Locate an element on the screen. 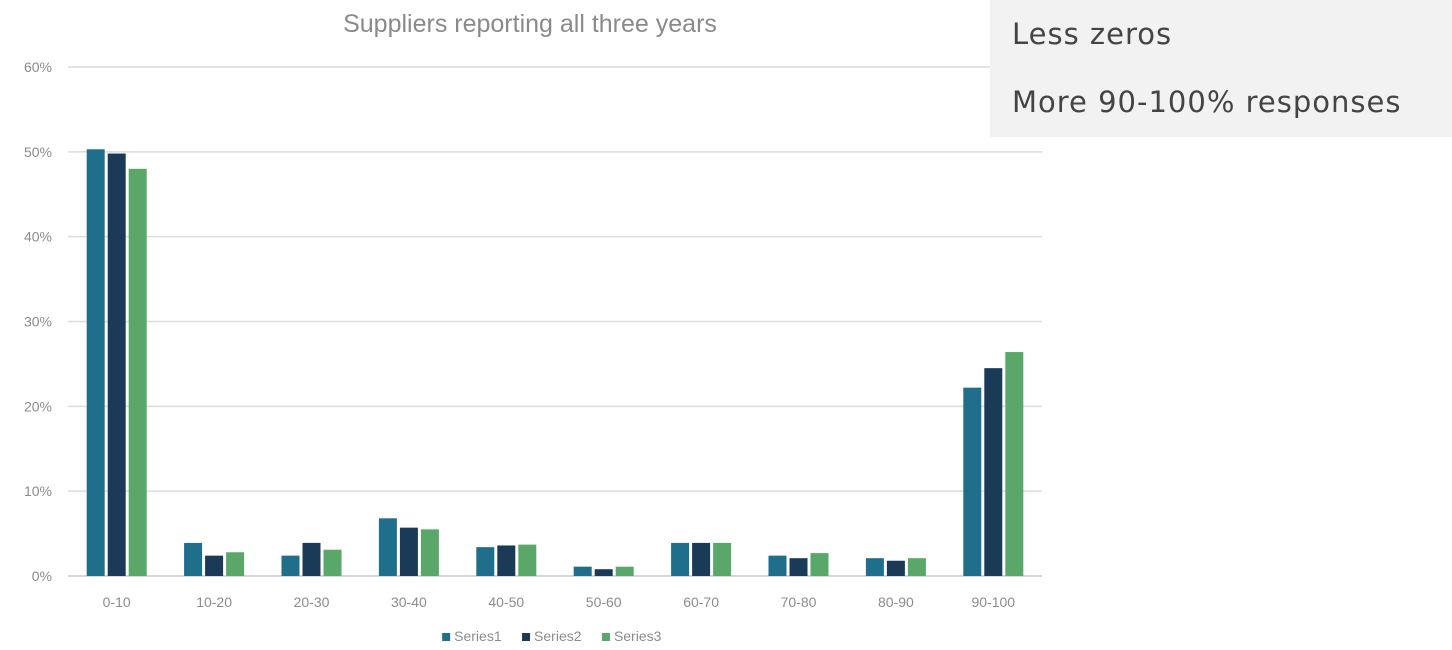  annotation-more-90-100: More 90-100% responses is located at coordinates (1207, 102).